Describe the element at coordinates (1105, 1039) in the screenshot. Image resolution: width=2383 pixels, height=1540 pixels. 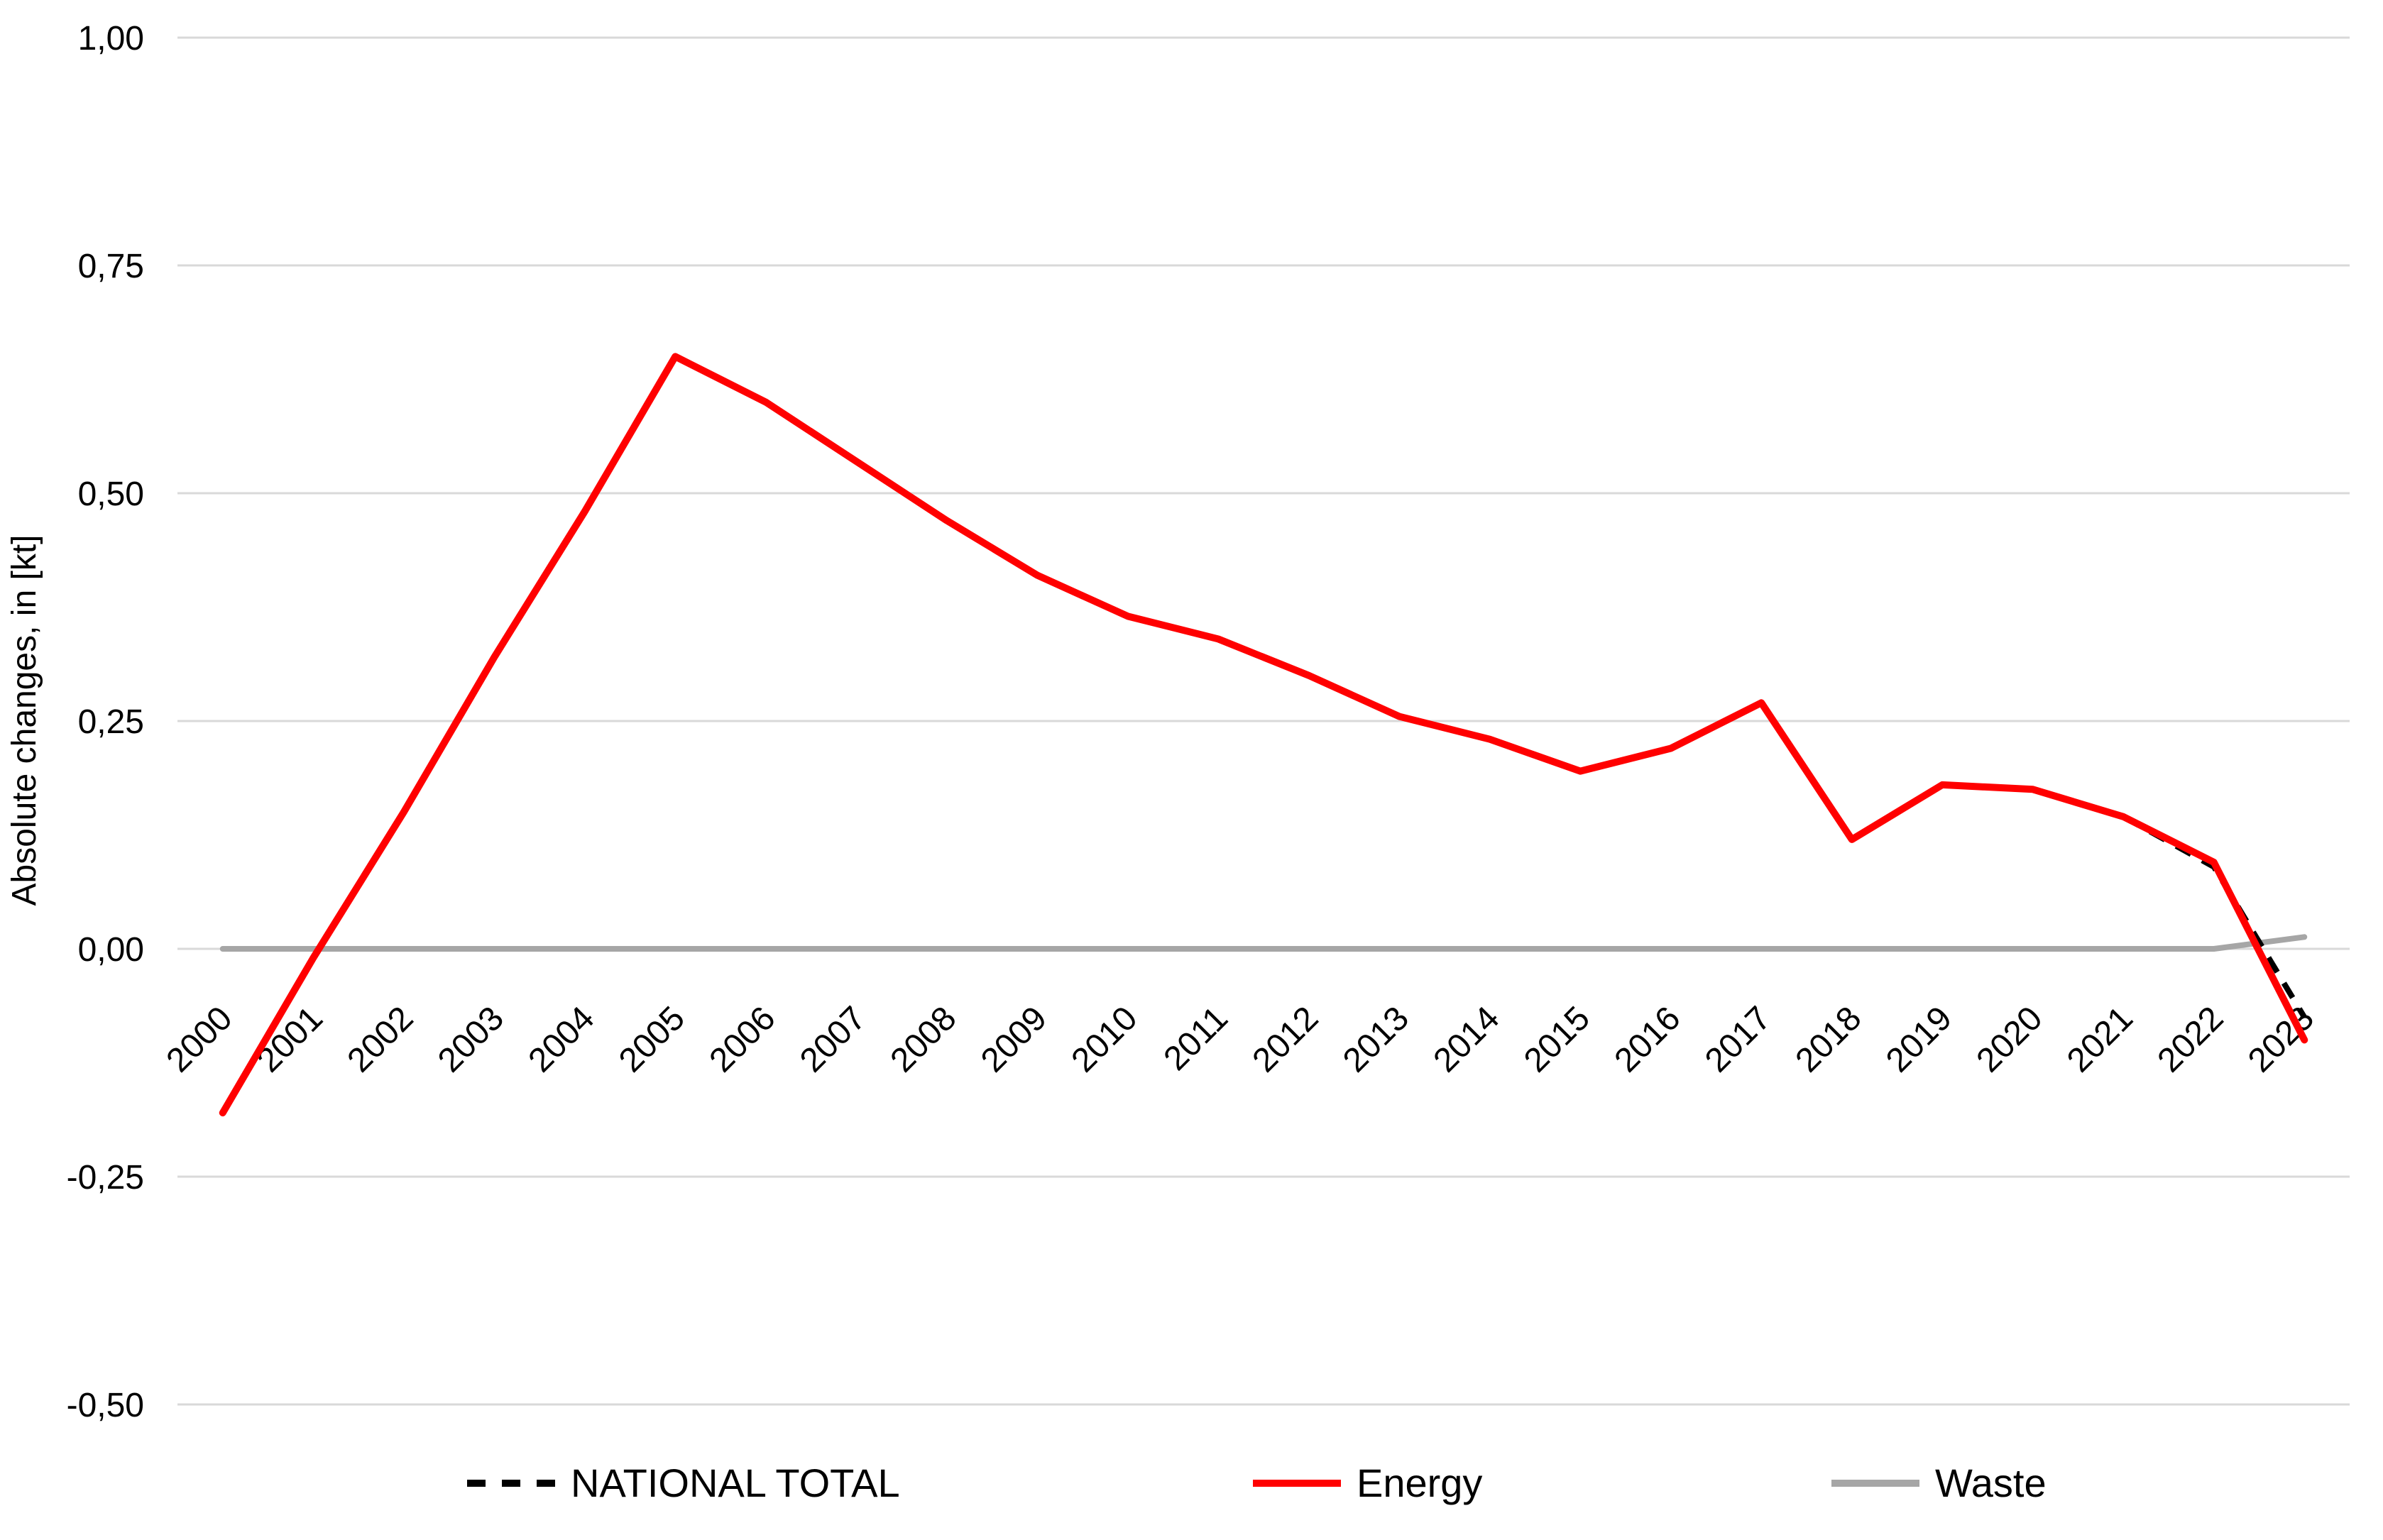
I see `x-tick-label: 2010` at that location.